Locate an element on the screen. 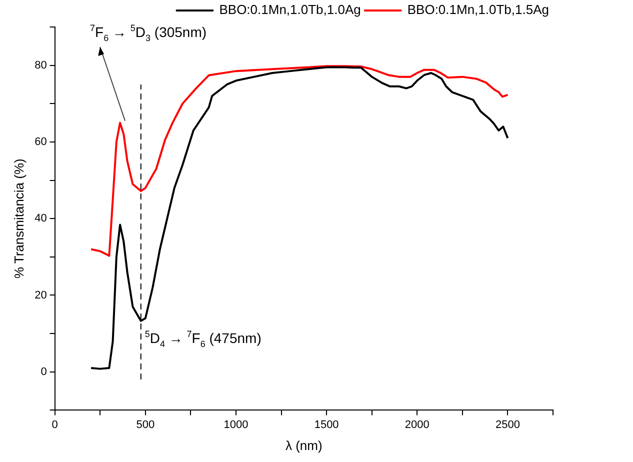 The height and width of the screenshot is (462, 633). y-axis-title: % Transmitancia (%) is located at coordinates (18, 218).